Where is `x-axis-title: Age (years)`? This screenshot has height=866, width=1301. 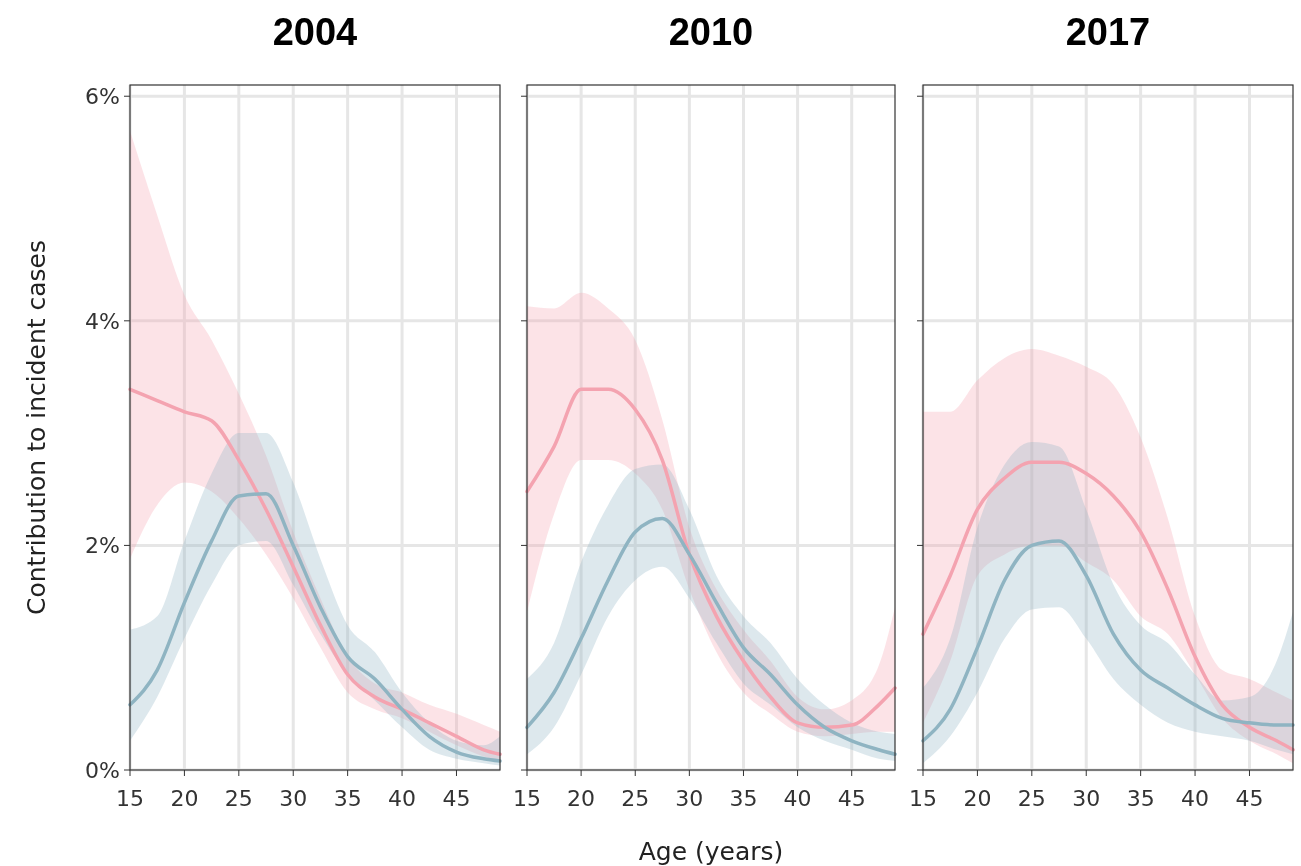
x-axis-title: Age (years) is located at coordinates (711, 851).